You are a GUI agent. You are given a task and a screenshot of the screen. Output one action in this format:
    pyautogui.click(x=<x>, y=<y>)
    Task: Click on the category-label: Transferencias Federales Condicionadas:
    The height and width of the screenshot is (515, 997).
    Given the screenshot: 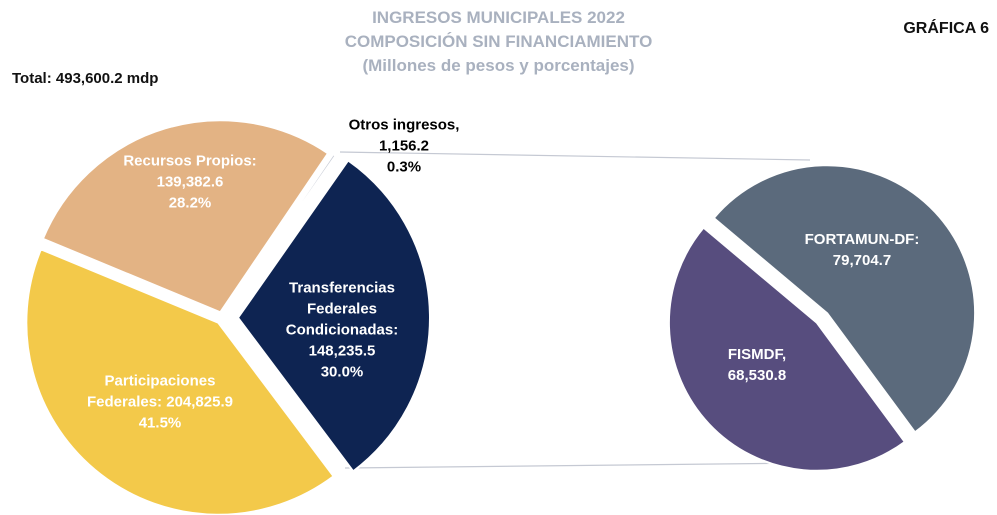 What is the action you would take?
    pyautogui.click(x=342, y=309)
    